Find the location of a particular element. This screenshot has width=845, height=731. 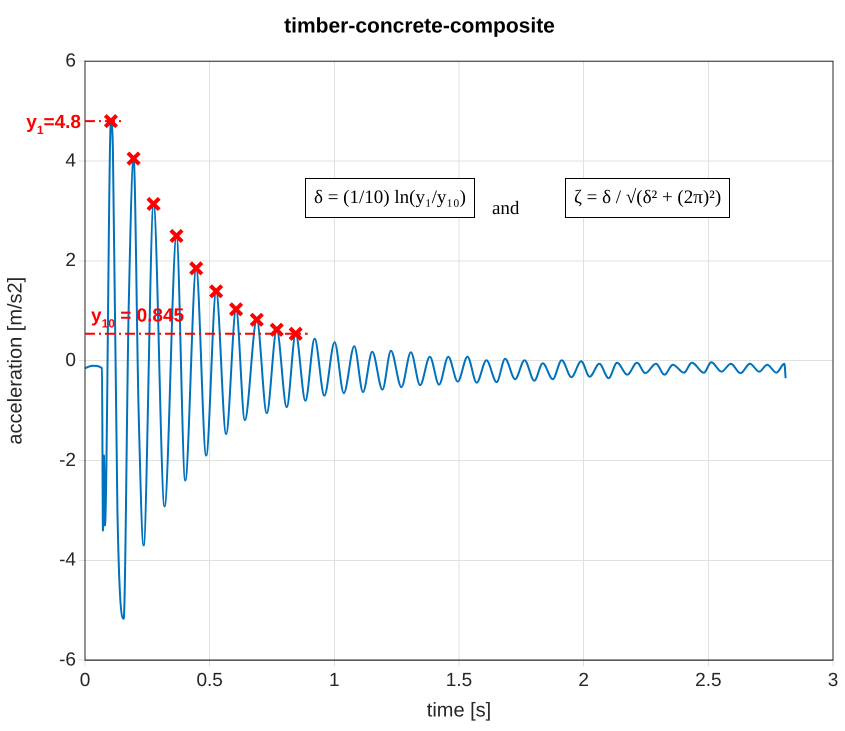

annotation: and is located at coordinates (506, 209).